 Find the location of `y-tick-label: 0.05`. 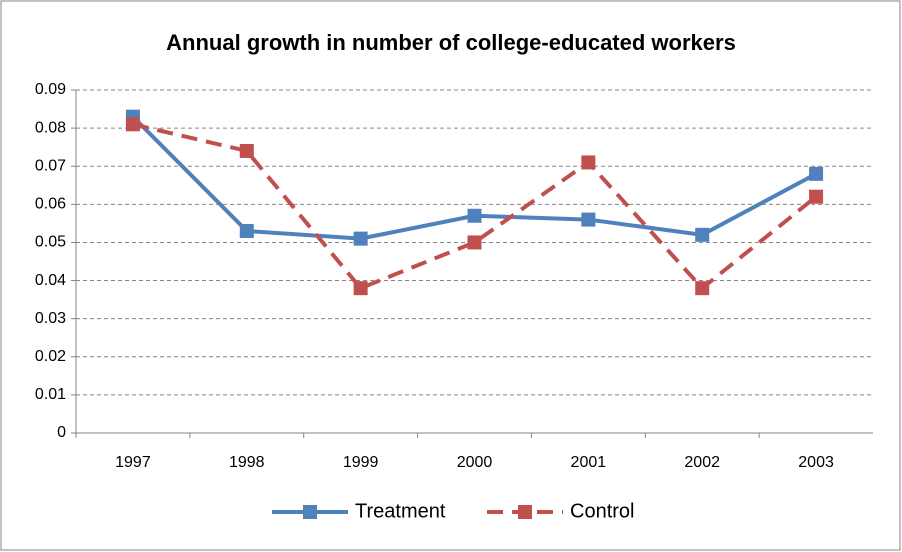

y-tick-label: 0.05 is located at coordinates (50, 242).